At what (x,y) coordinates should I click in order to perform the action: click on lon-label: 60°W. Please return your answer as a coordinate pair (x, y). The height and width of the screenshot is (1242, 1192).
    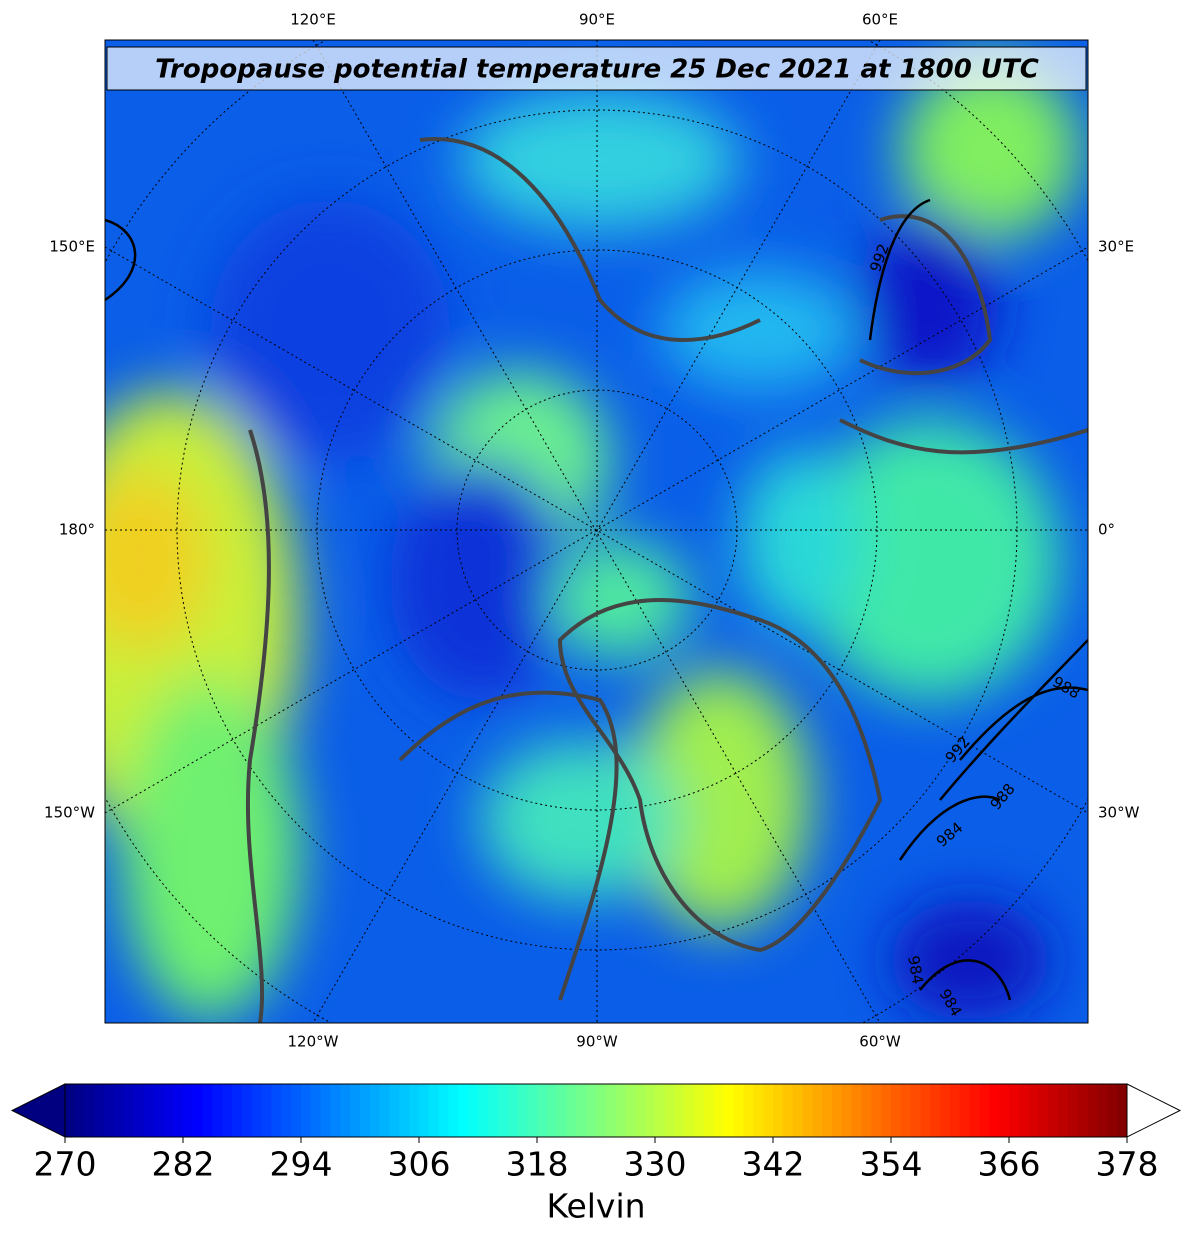
    Looking at the image, I should click on (880, 1042).